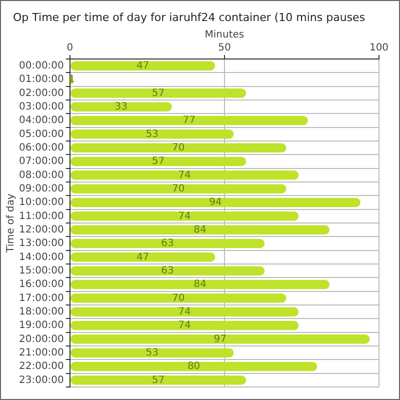 The width and height of the screenshot is (400, 400). What do you see at coordinates (41, 66) in the screenshot?
I see `y-tick-label: 00:00:00` at bounding box center [41, 66].